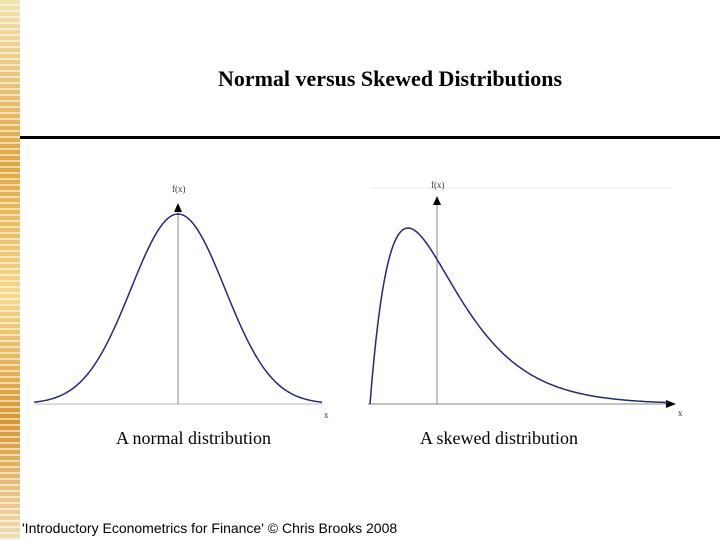  I want to click on decorative-left-strip, so click(10, 270).